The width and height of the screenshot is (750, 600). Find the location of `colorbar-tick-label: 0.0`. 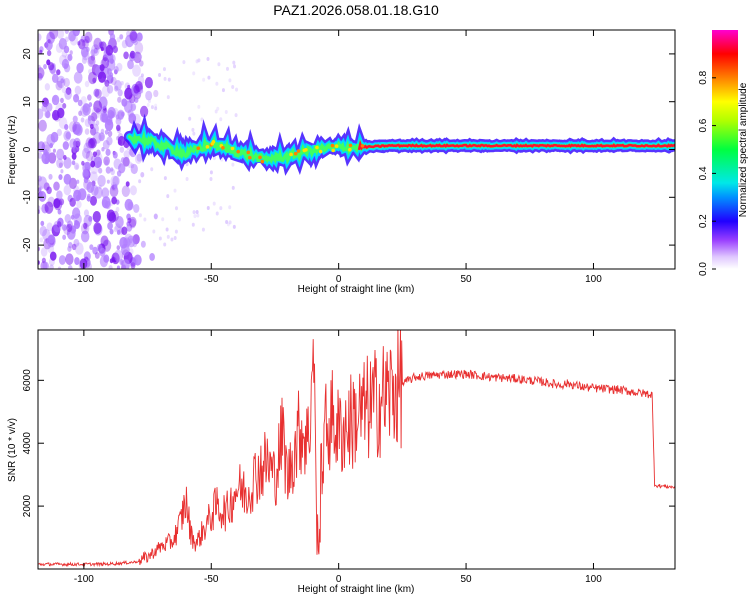

colorbar-tick-label: 0.0 is located at coordinates (703, 269).